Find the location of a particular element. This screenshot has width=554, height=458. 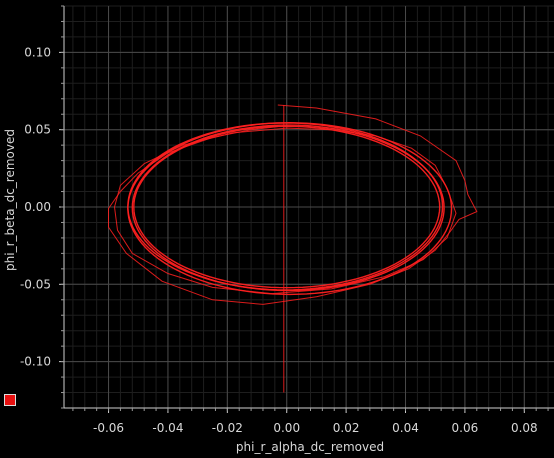

x-tick-label: -0.06 is located at coordinates (108, 428).